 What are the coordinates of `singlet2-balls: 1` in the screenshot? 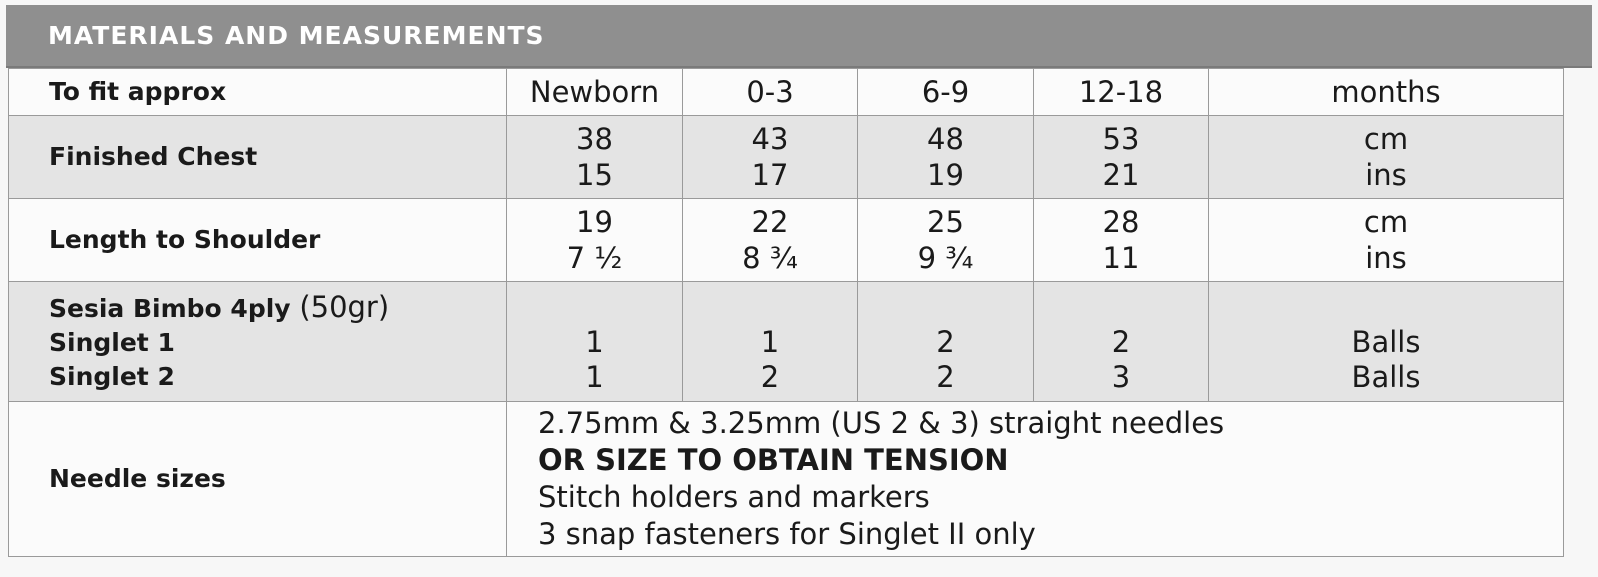 It's located at (594, 376).